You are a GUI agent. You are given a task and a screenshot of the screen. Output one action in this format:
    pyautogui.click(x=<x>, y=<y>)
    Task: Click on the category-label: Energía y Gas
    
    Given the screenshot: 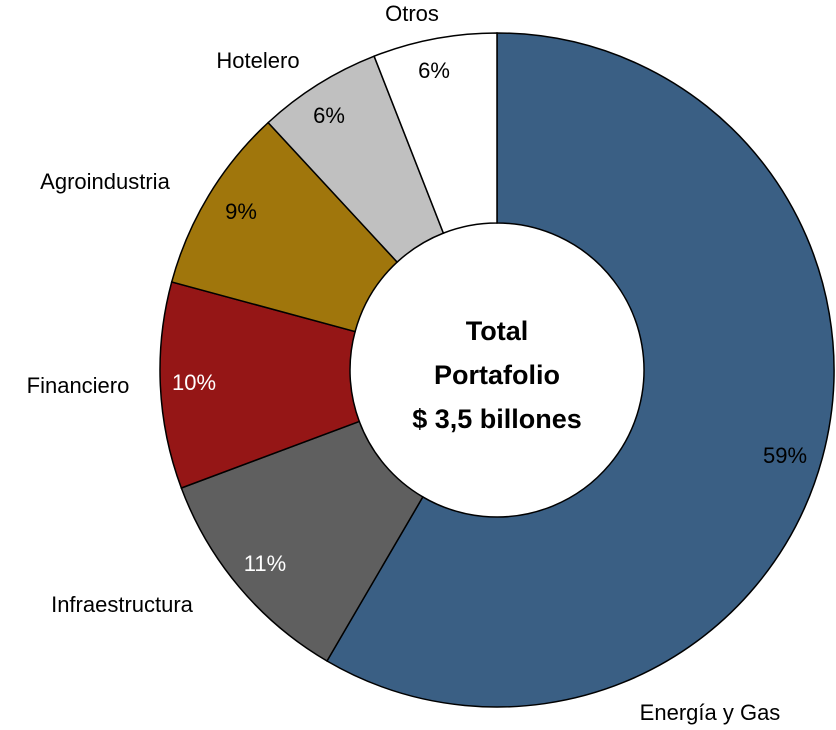 What is the action you would take?
    pyautogui.click(x=710, y=712)
    